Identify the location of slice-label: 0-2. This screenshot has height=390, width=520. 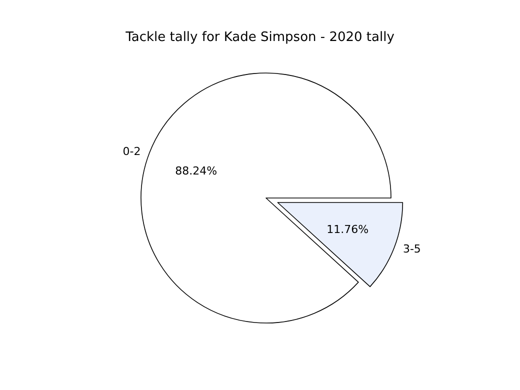
(131, 151).